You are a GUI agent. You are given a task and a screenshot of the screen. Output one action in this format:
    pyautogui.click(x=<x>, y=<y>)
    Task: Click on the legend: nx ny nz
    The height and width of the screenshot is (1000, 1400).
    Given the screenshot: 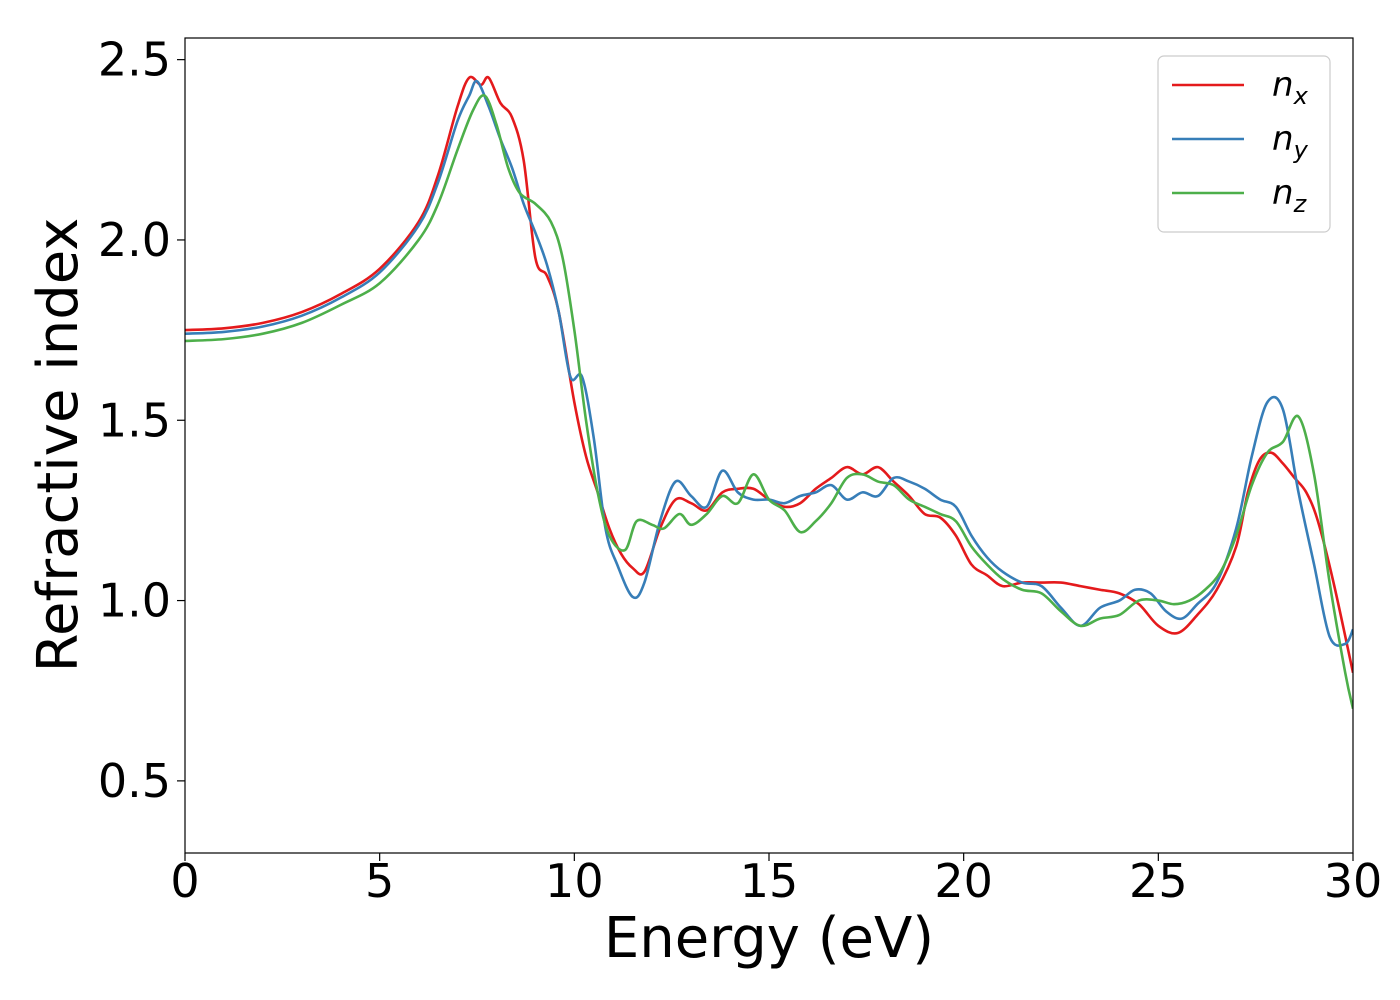 What is the action you would take?
    pyautogui.click(x=1244, y=144)
    